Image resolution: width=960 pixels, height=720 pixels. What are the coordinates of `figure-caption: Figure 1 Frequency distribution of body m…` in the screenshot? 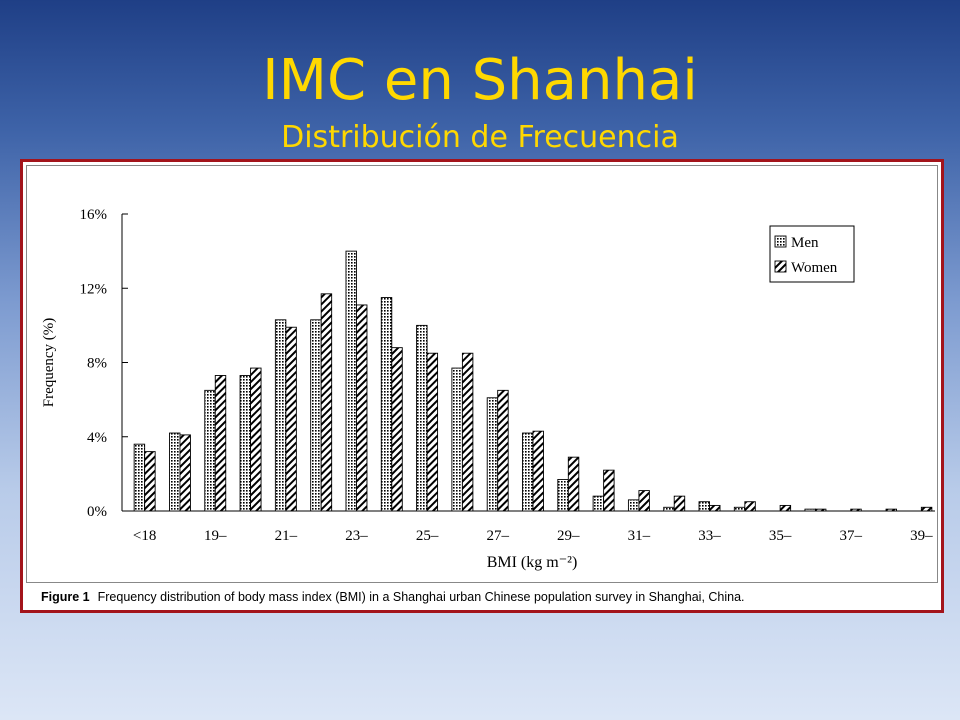 It's located at (393, 597).